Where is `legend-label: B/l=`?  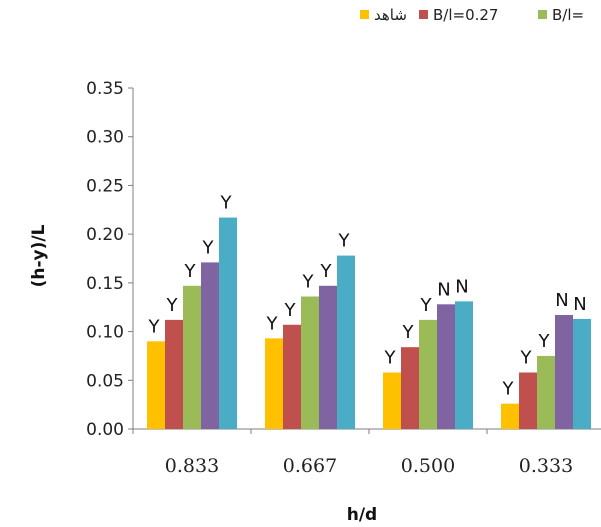
legend-label: B/l= is located at coordinates (568, 15).